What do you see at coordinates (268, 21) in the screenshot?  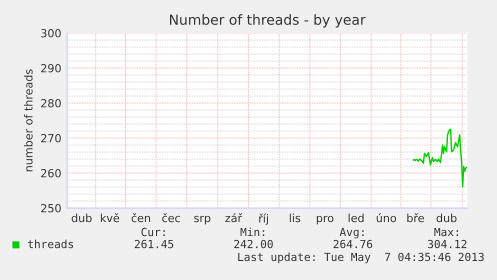 I see `chart-title: Number of threads - by year` at bounding box center [268, 21].